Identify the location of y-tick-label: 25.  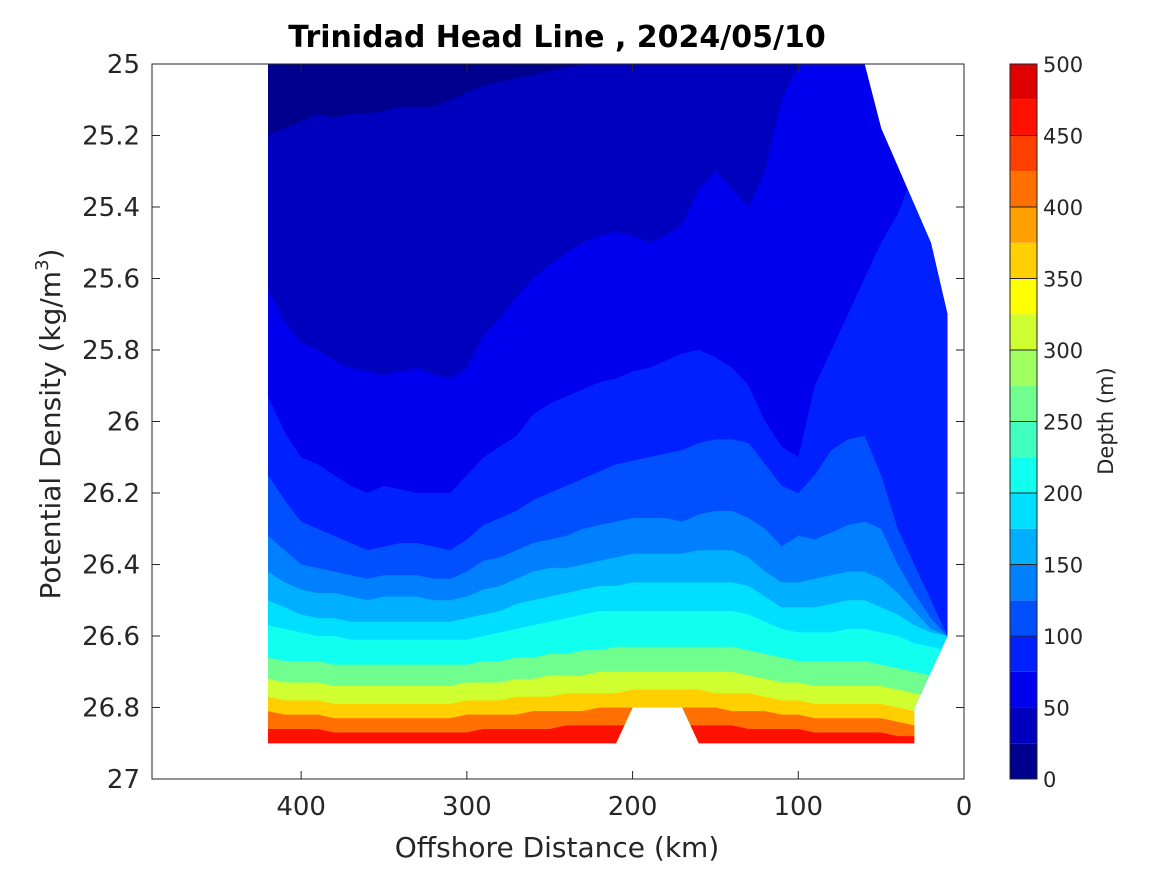
(123, 65).